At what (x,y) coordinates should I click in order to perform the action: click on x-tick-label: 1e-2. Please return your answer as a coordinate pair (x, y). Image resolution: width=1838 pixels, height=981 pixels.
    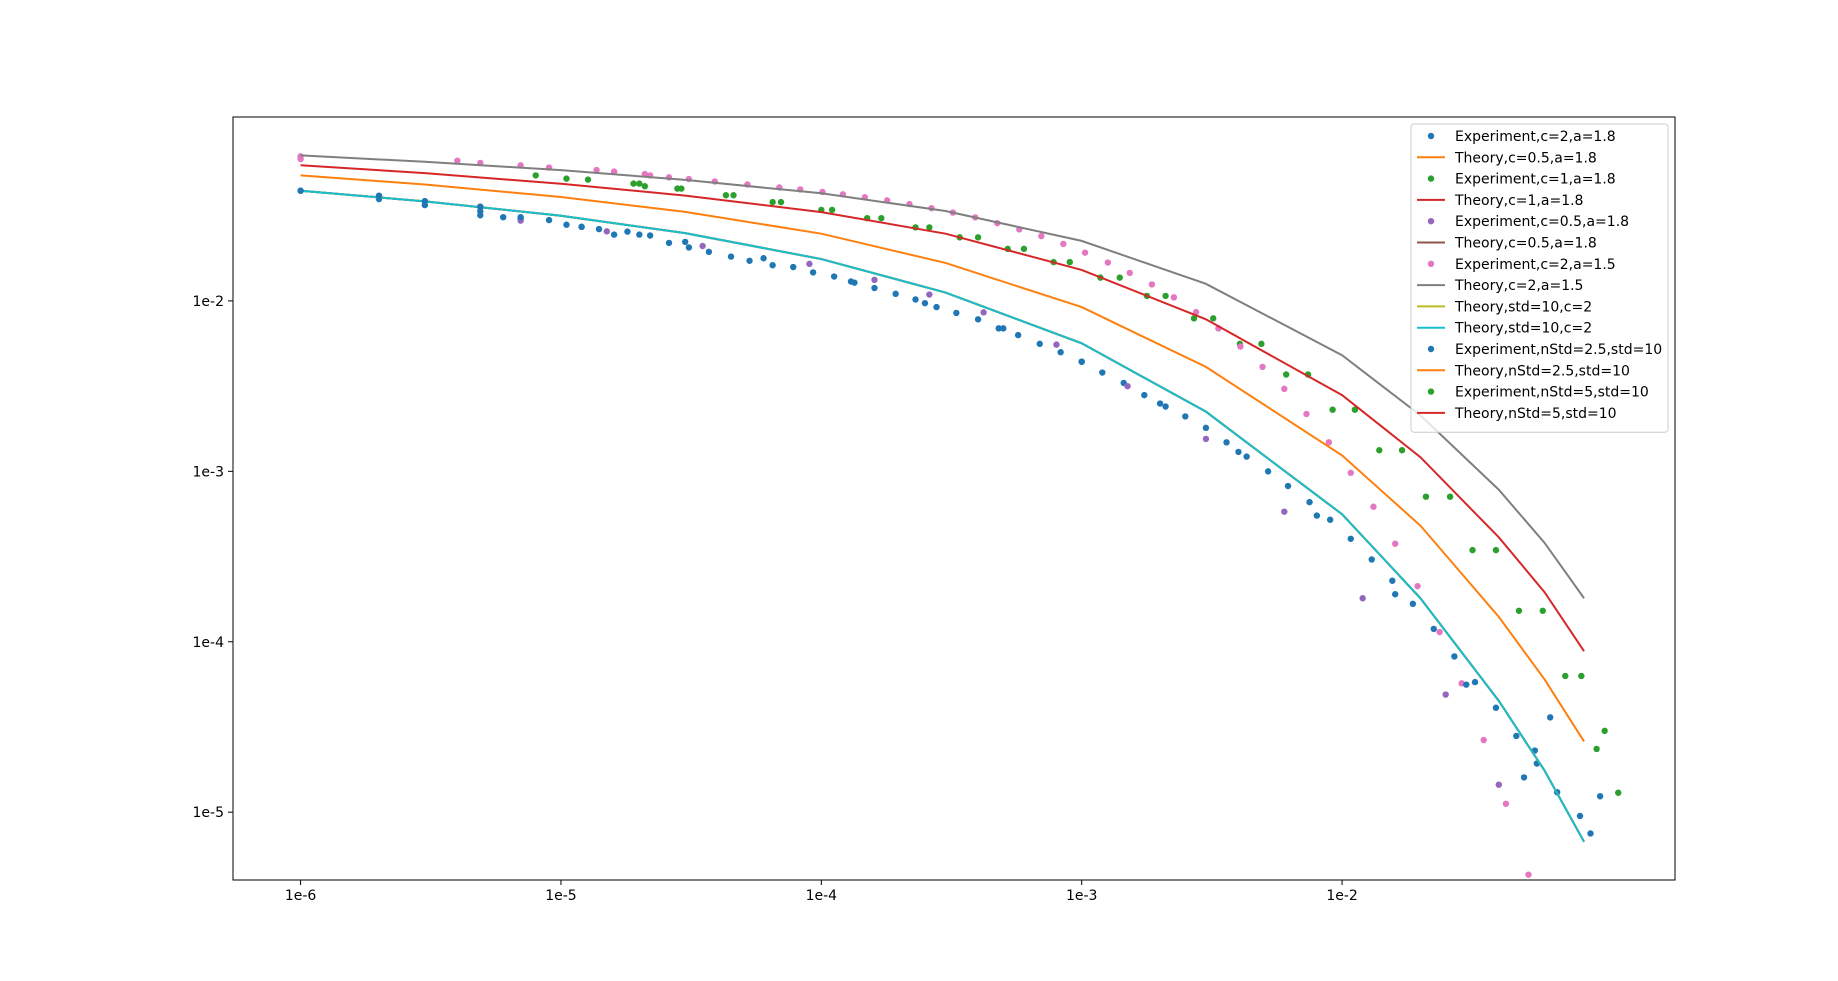
    Looking at the image, I should click on (1341, 896).